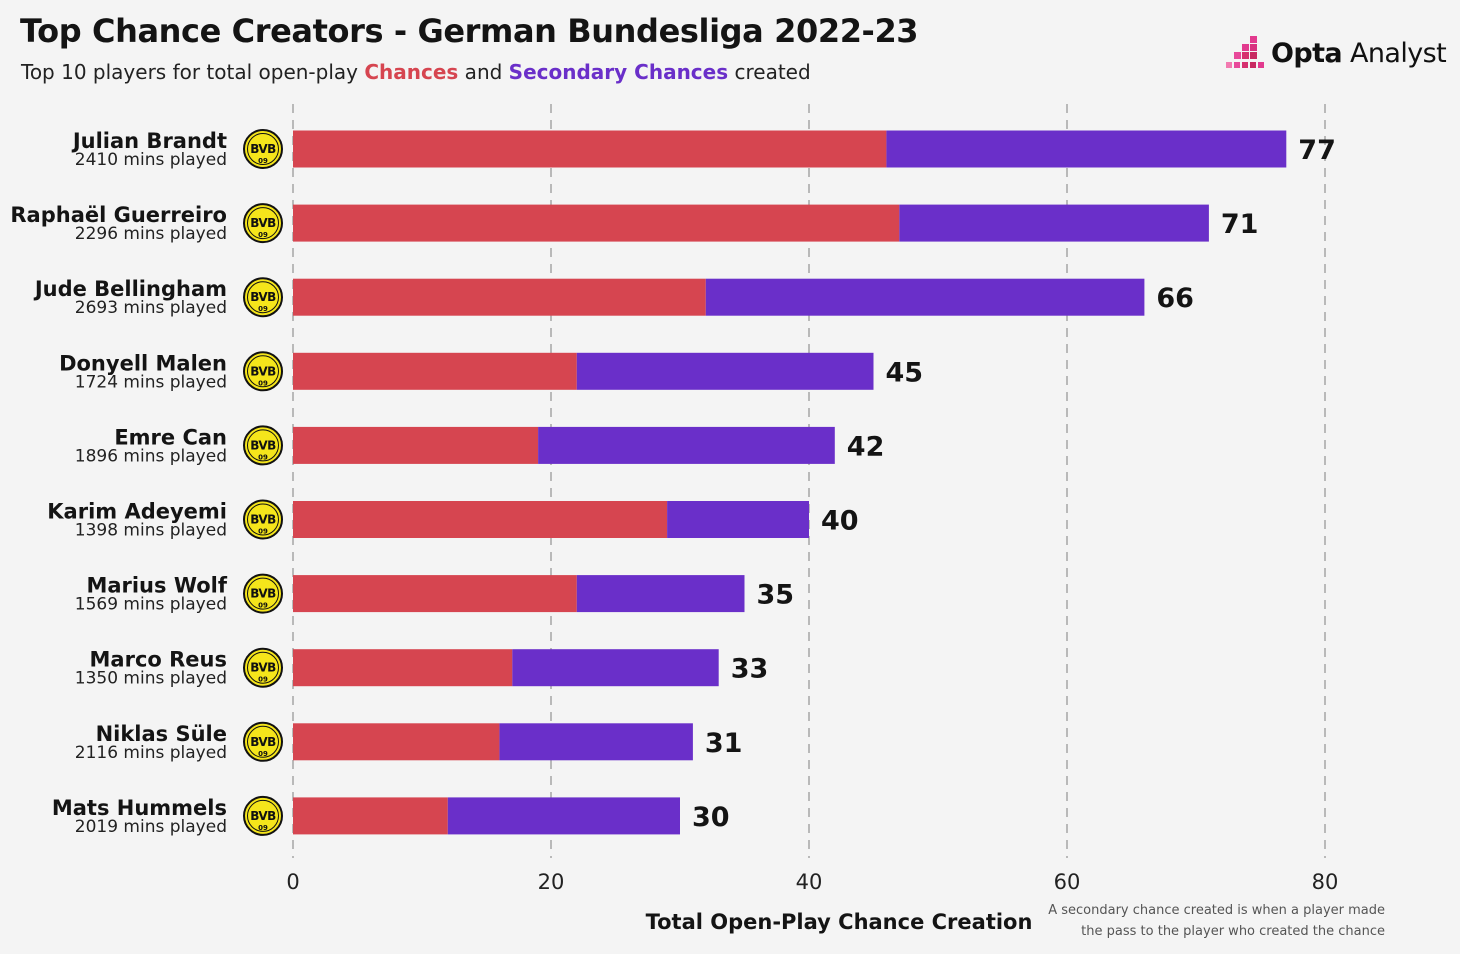  Describe the element at coordinates (809, 882) in the screenshot. I see `x-tick-label: 40` at that location.